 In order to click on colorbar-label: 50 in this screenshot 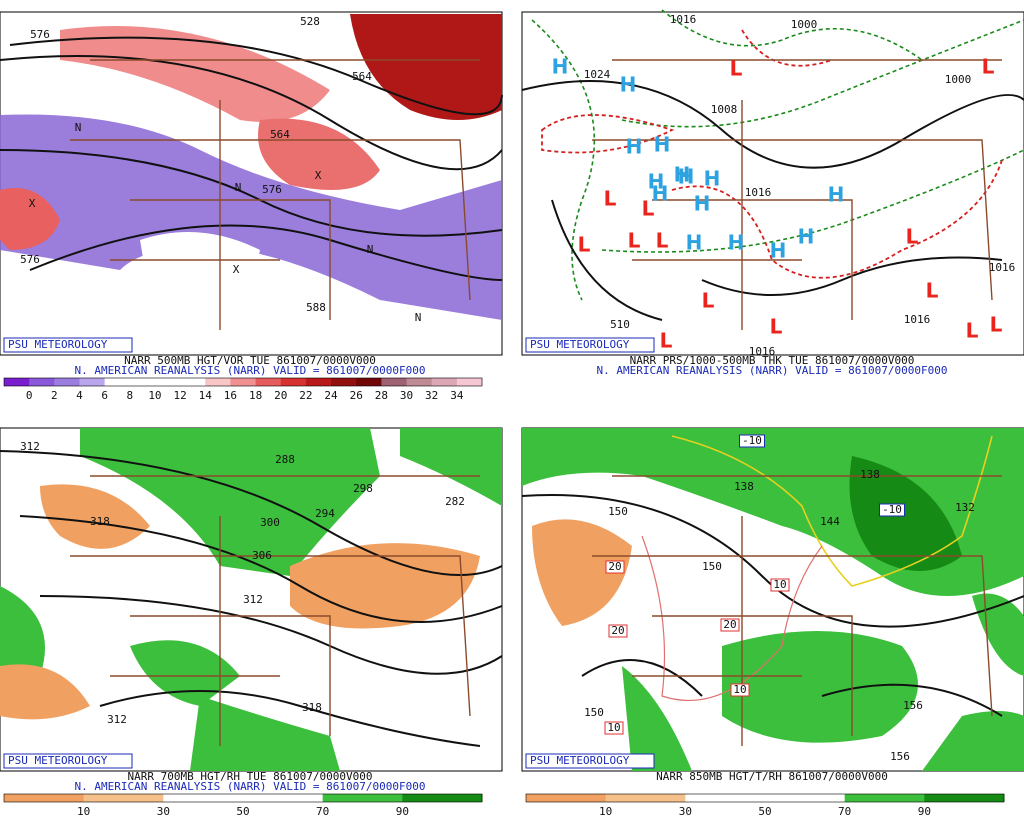, I will do `click(242, 811)`.